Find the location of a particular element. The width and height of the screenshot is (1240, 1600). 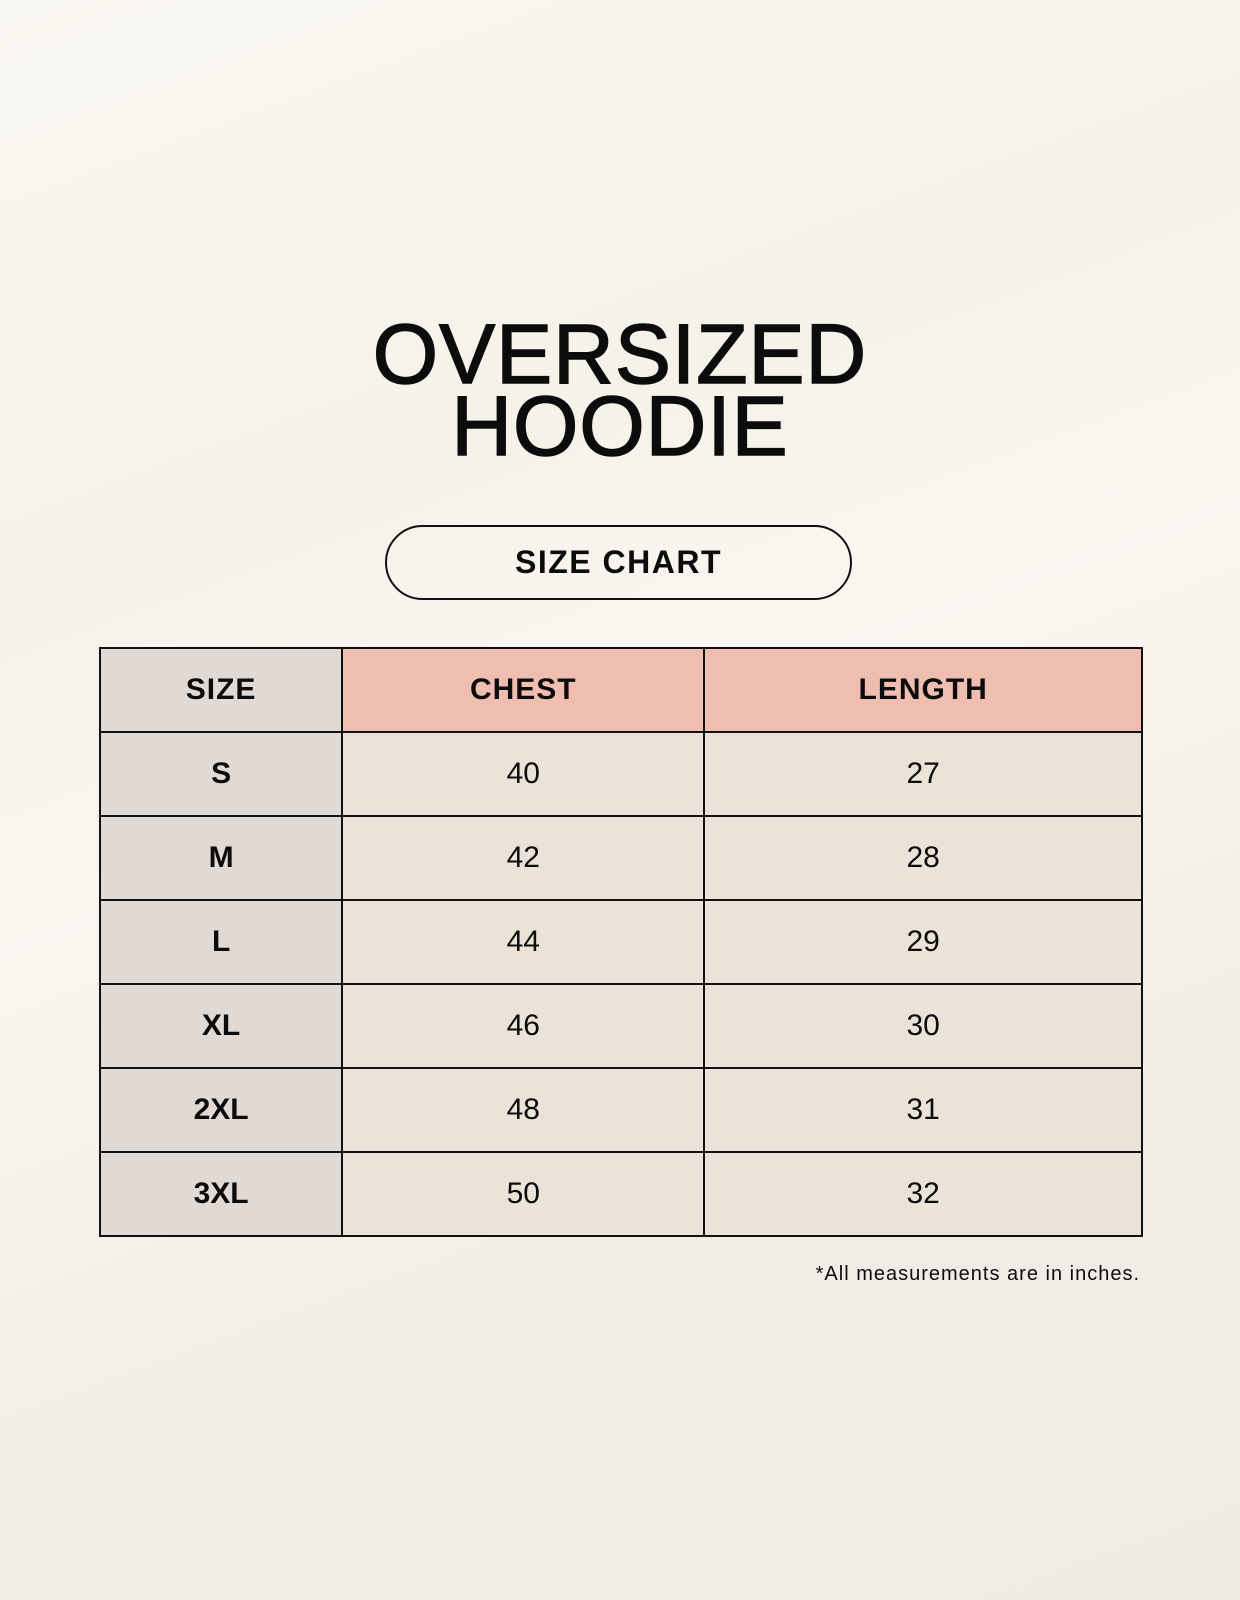

cell-length: 28 is located at coordinates (923, 858).